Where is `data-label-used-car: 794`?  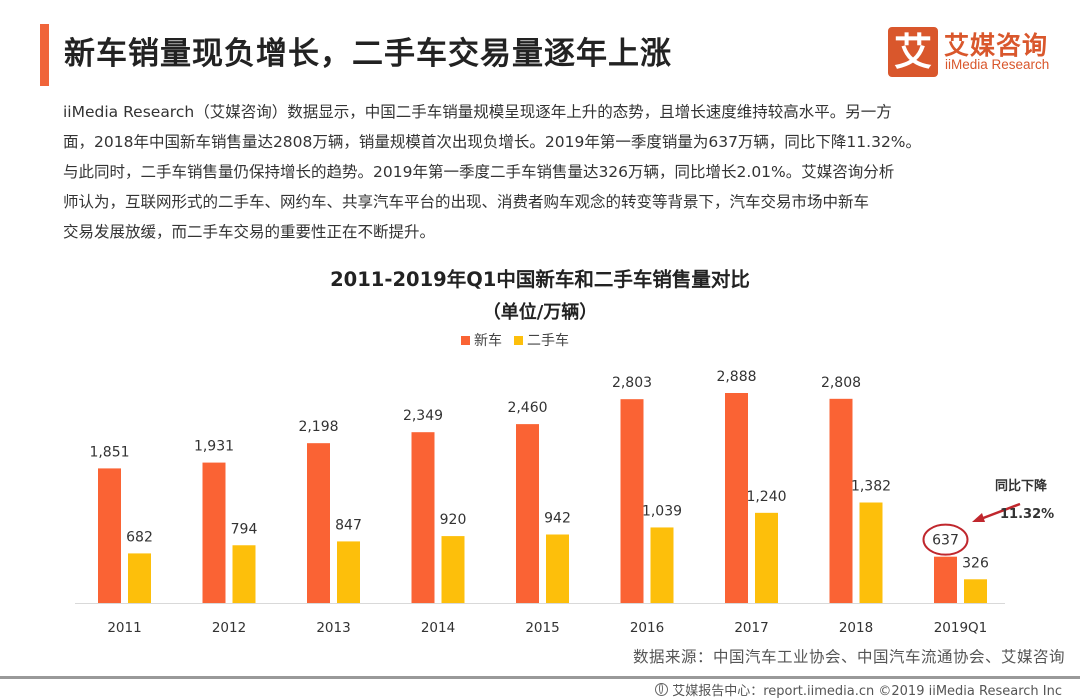
data-label-used-car: 794 is located at coordinates (244, 529).